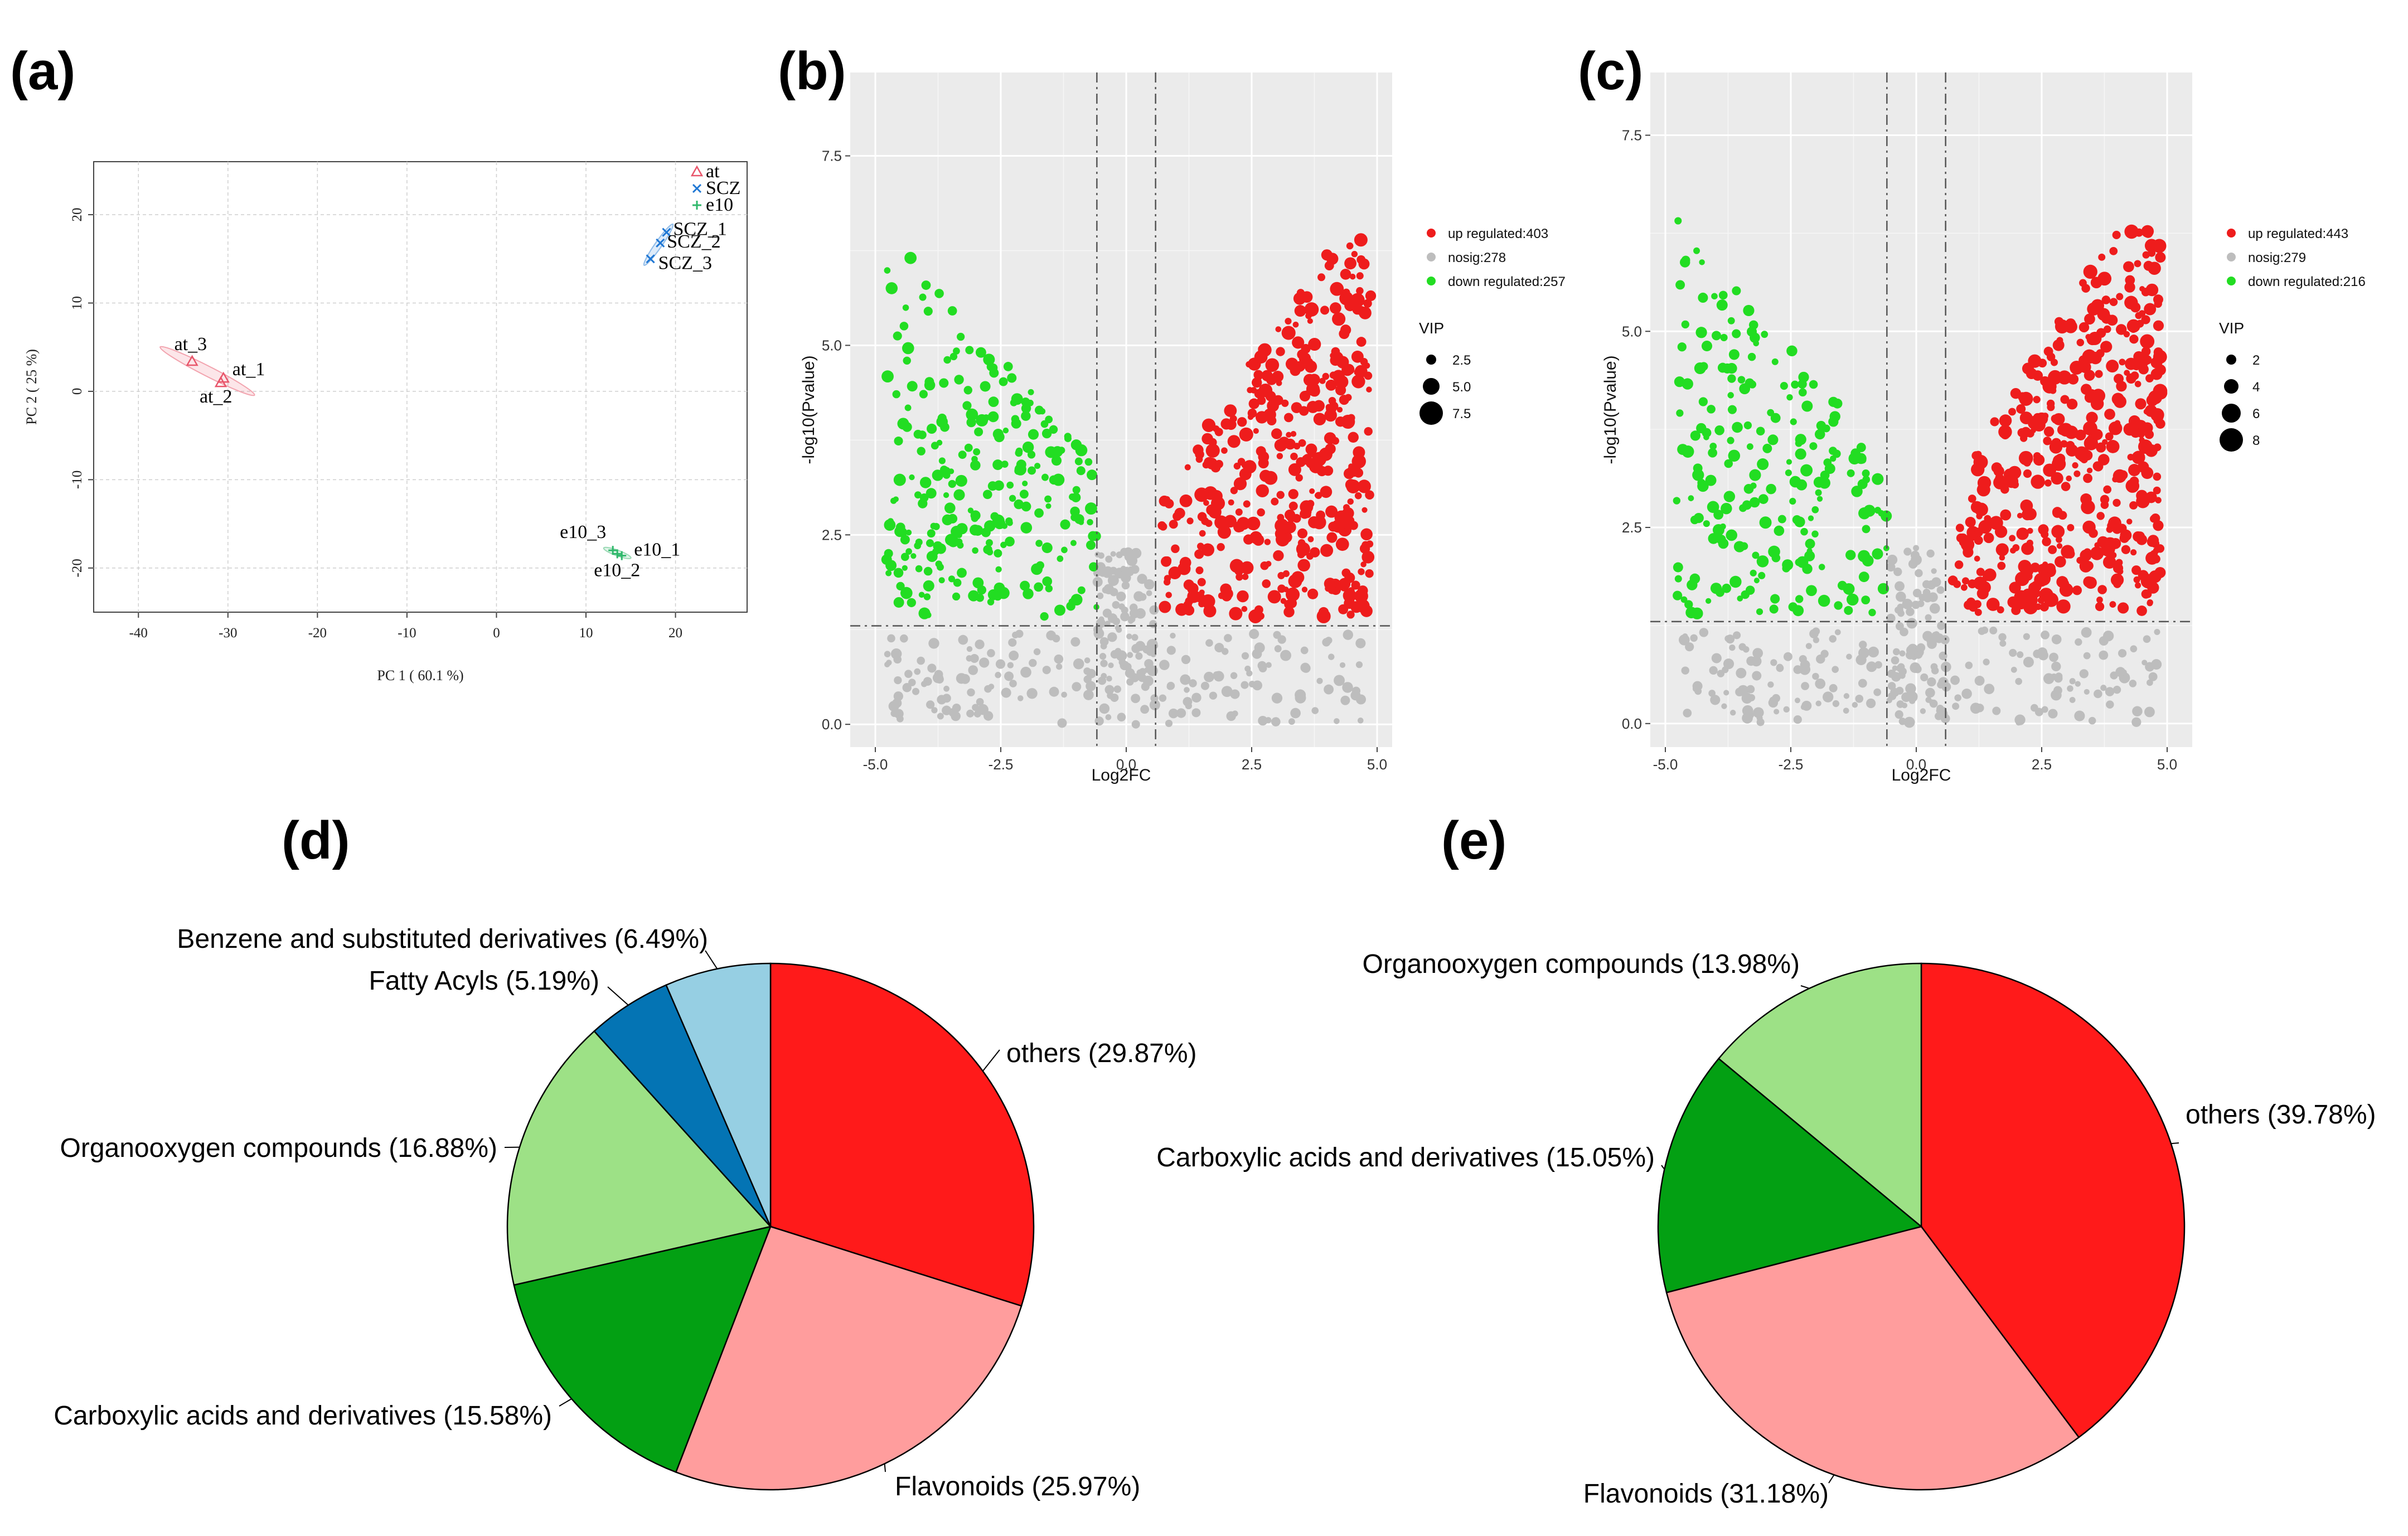 Image resolution: width=2408 pixels, height=1536 pixels. Describe the element at coordinates (1706, 1494) in the screenshot. I see `pie-e-slice-label: Flavonoids (31.18%)` at that location.